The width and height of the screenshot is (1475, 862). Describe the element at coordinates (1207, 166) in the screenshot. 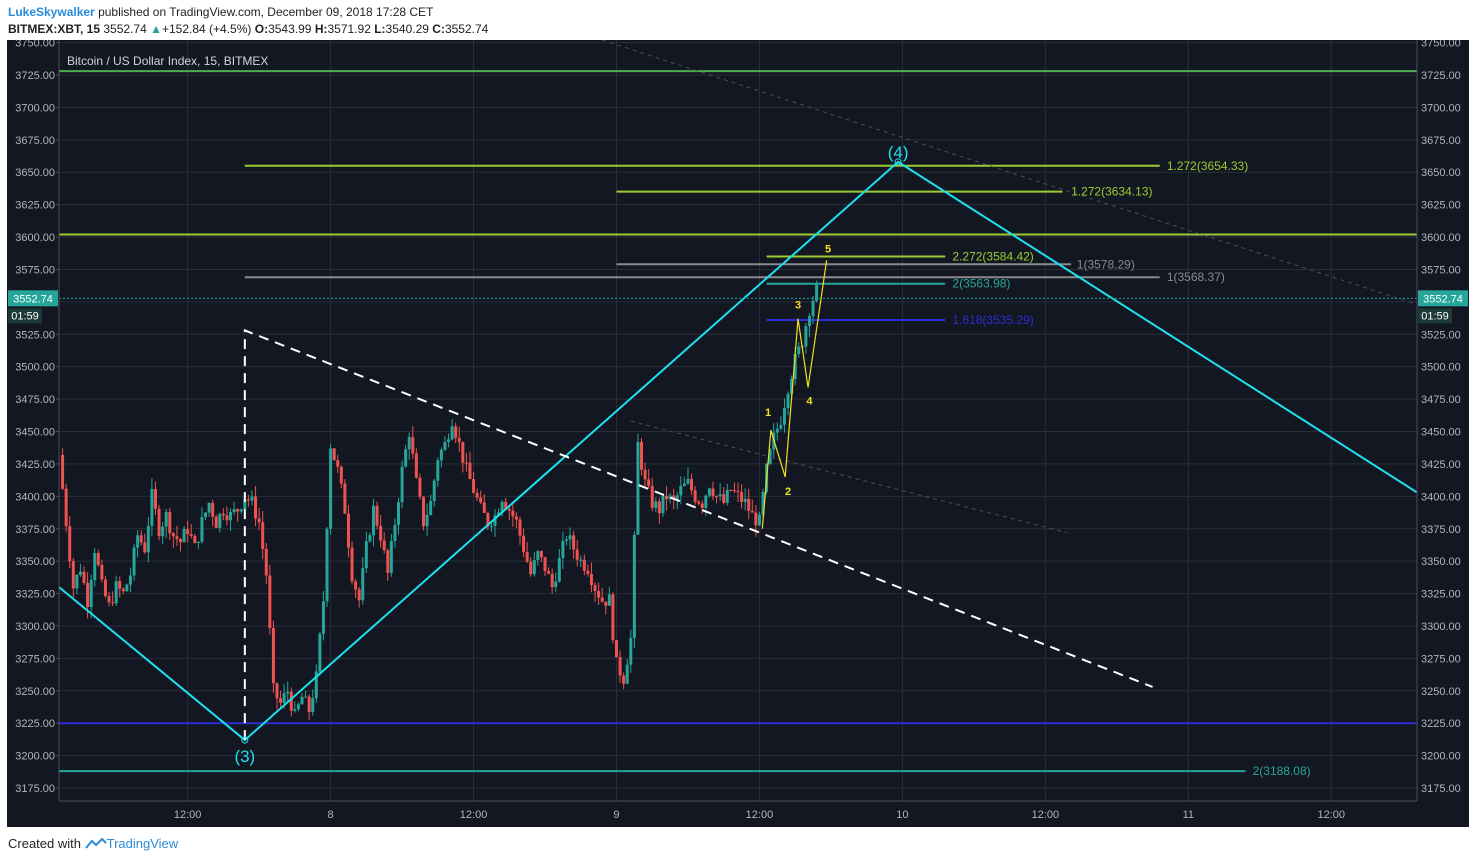

I see `level-label: 1.272(3654.33)` at that location.